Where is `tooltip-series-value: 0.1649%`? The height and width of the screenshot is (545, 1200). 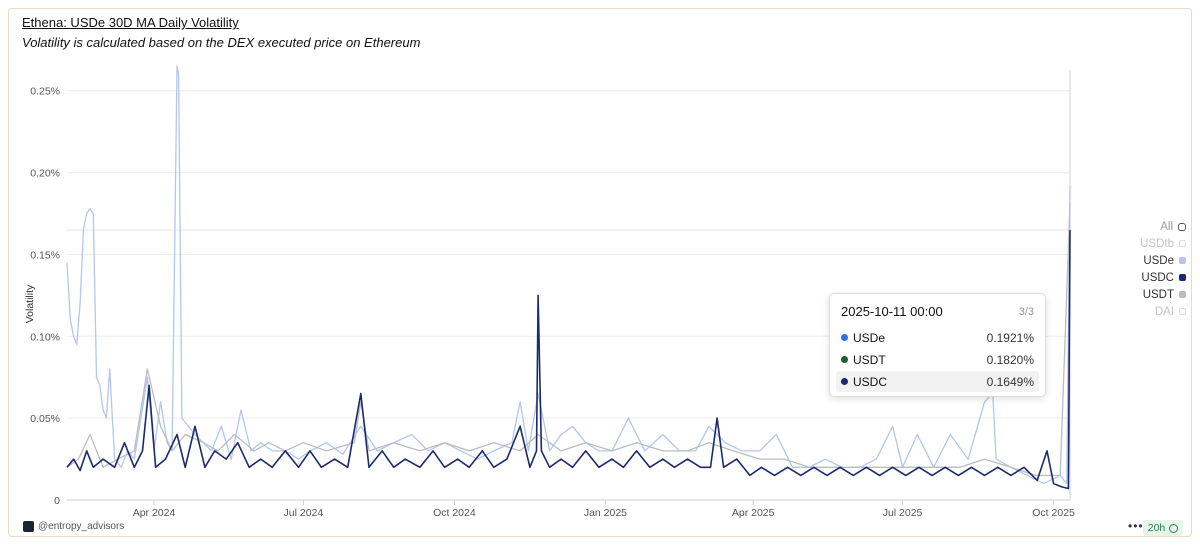 tooltip-series-value: 0.1649% is located at coordinates (1010, 381).